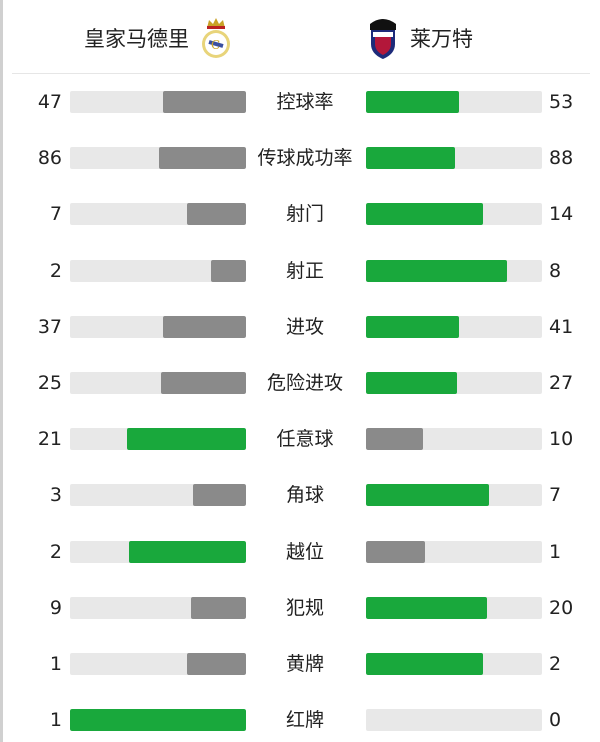  Describe the element at coordinates (304, 664) in the screenshot. I see `stat-label: 黄牌` at that location.